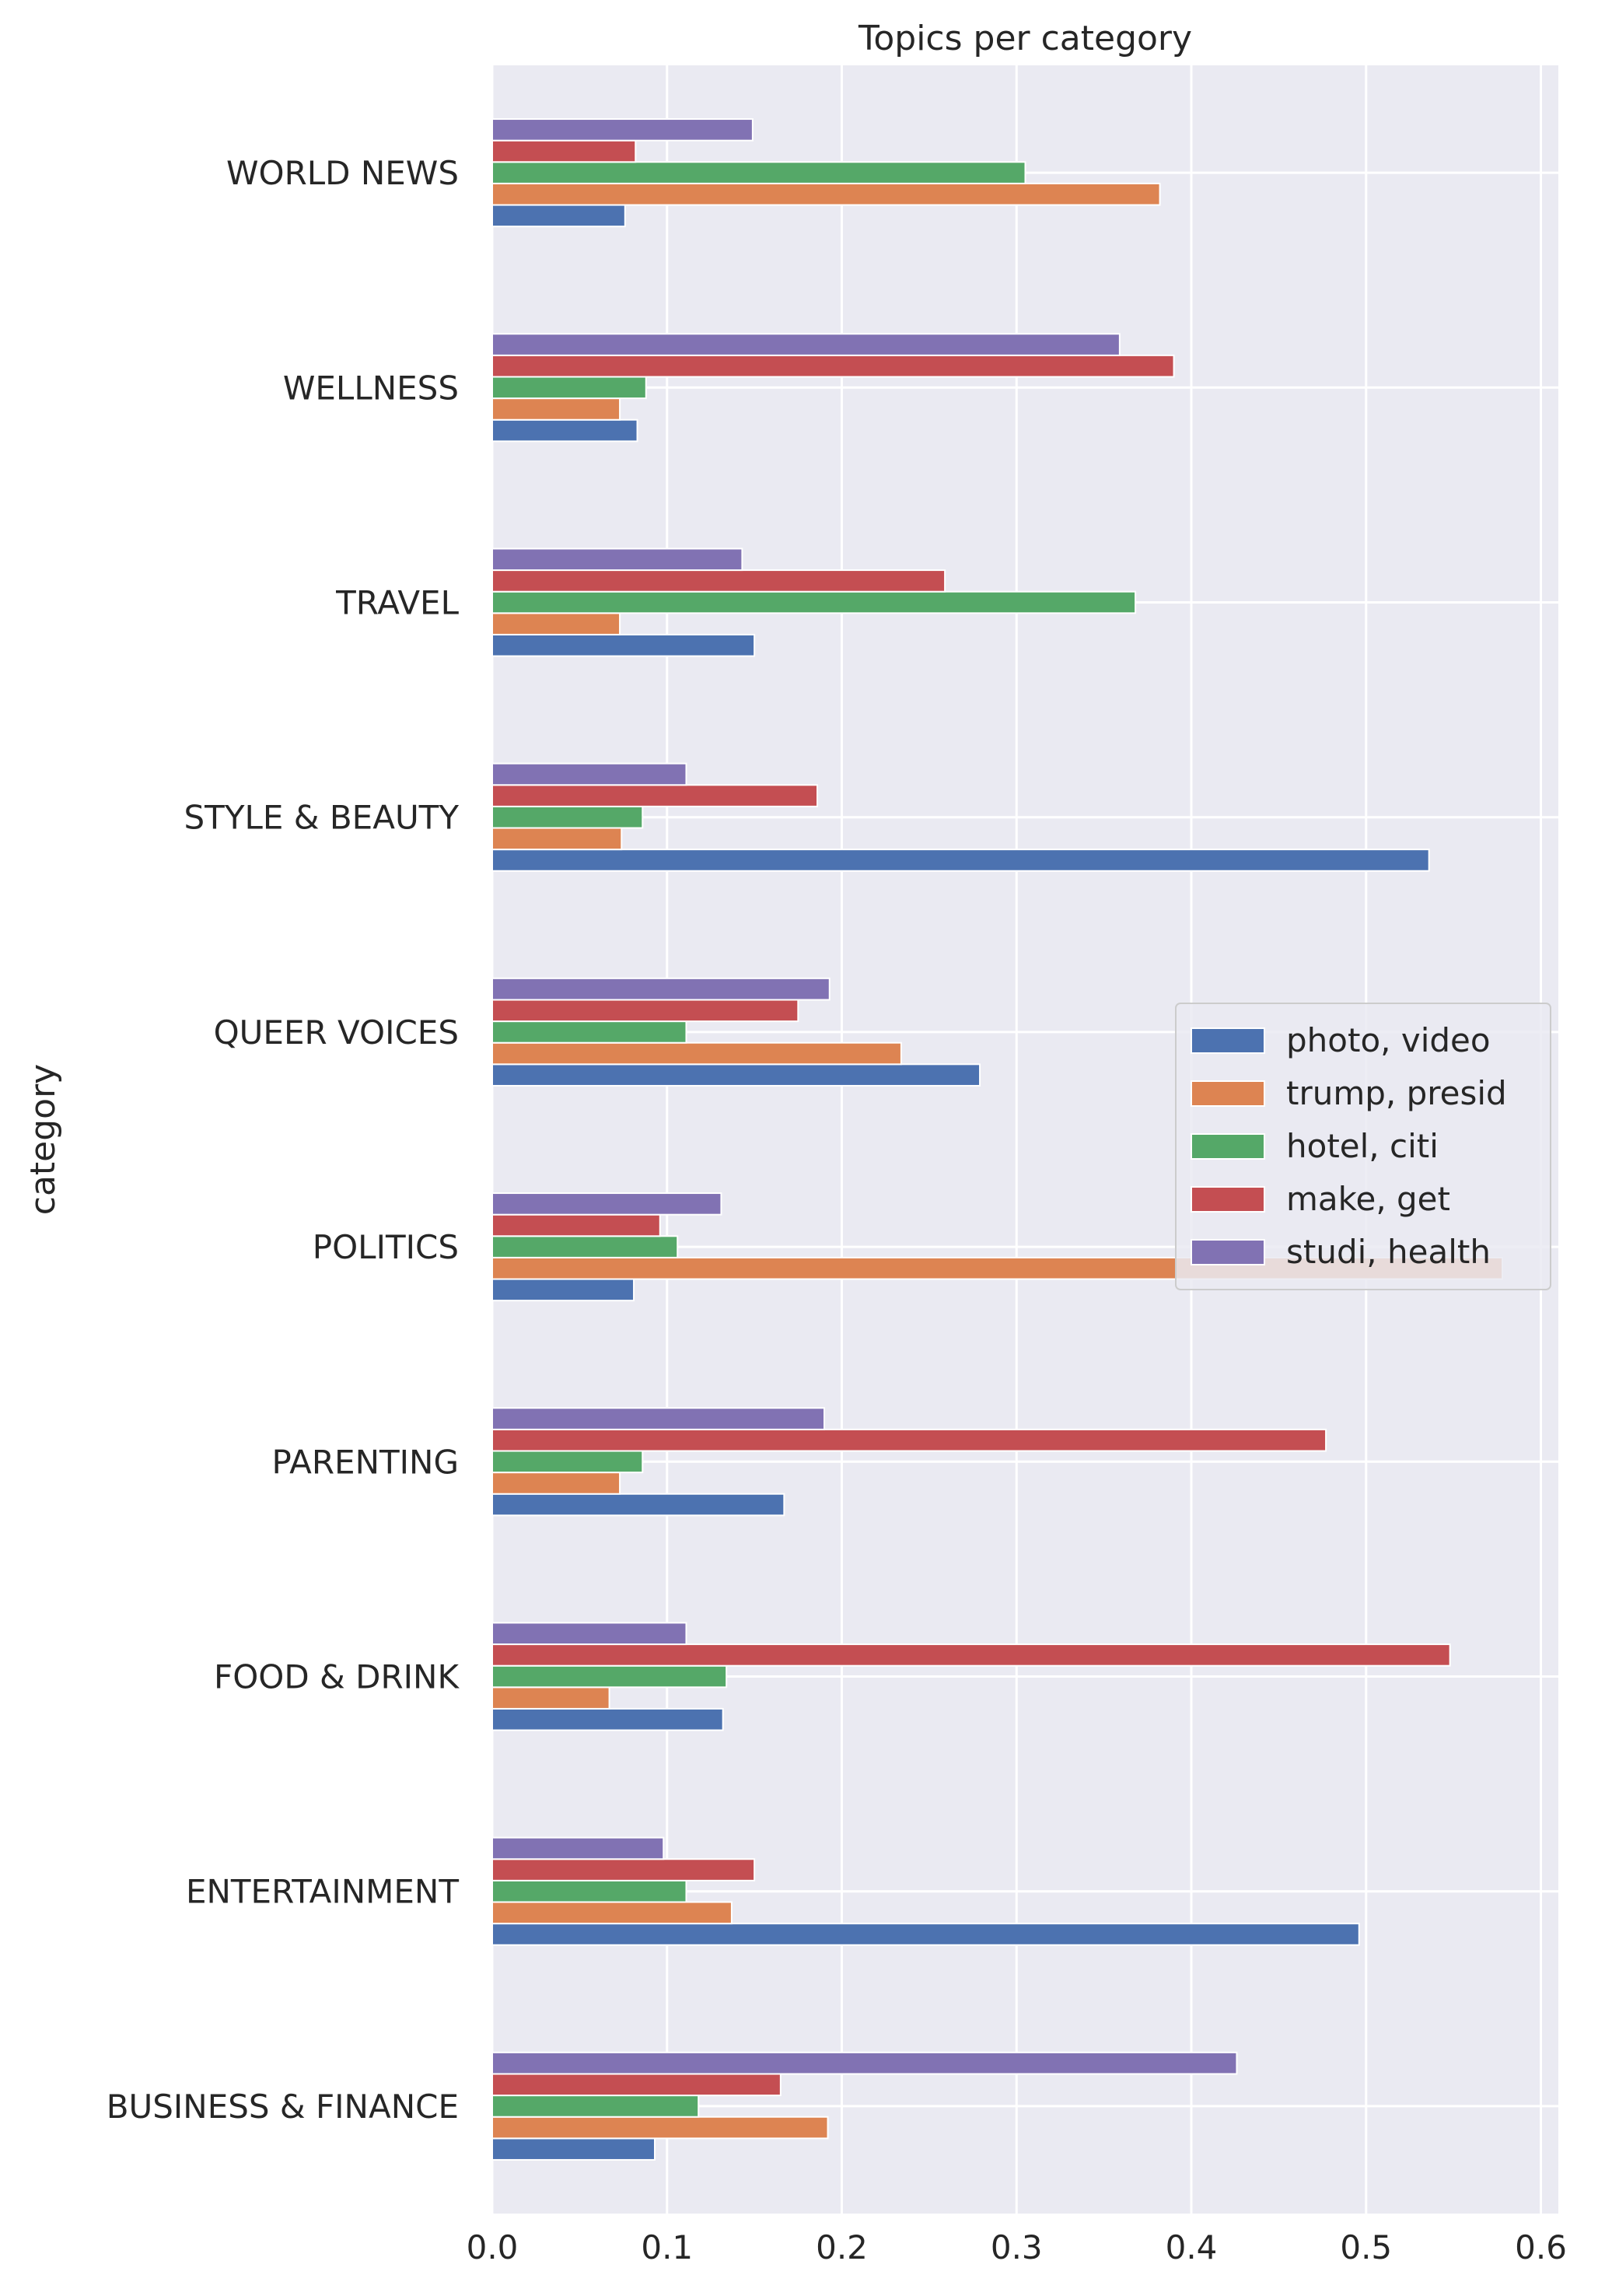 Image resolution: width=1598 pixels, height=2296 pixels. What do you see at coordinates (43, 1139) in the screenshot?
I see `y-axis-label: category` at bounding box center [43, 1139].